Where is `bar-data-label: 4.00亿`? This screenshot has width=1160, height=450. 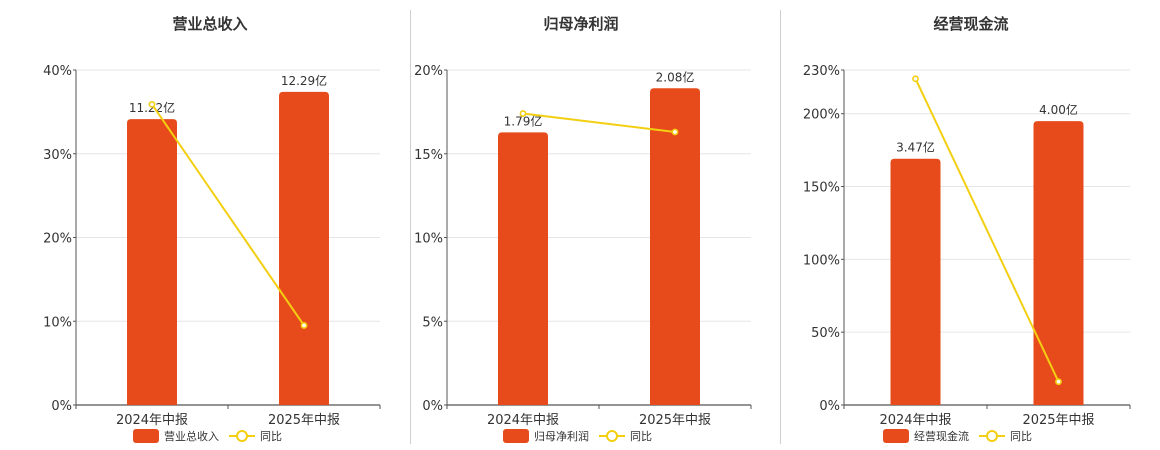
bar-data-label: 4.00亿 is located at coordinates (1058, 109).